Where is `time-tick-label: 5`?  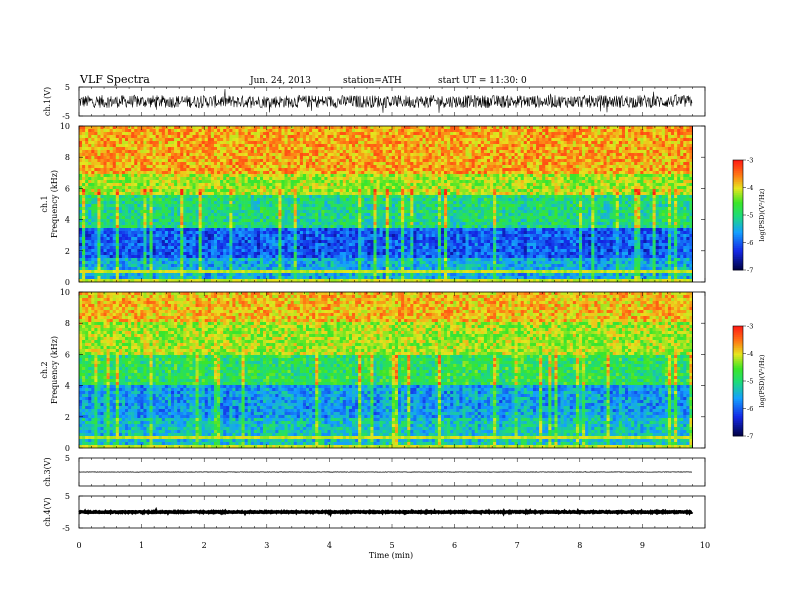
time-tick-label: 5 is located at coordinates (391, 545).